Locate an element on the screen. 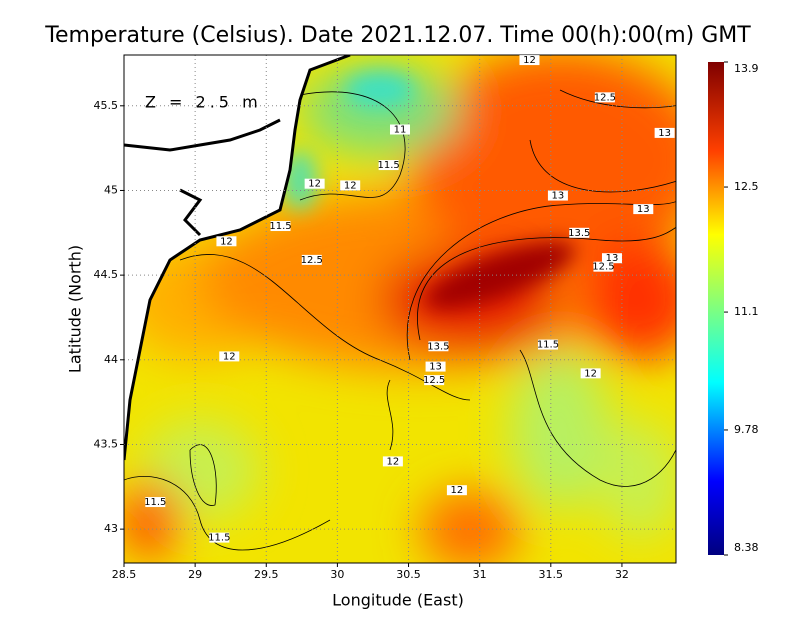 This screenshot has height=618, width=800. contour-label: 11 is located at coordinates (400, 130).